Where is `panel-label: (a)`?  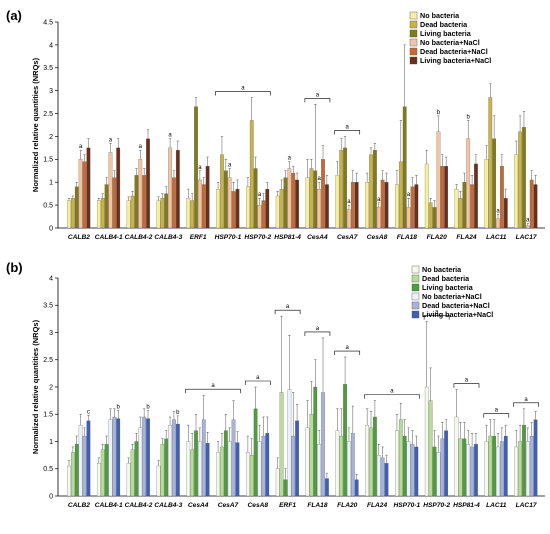 panel-label: (a) is located at coordinates (14, 15).